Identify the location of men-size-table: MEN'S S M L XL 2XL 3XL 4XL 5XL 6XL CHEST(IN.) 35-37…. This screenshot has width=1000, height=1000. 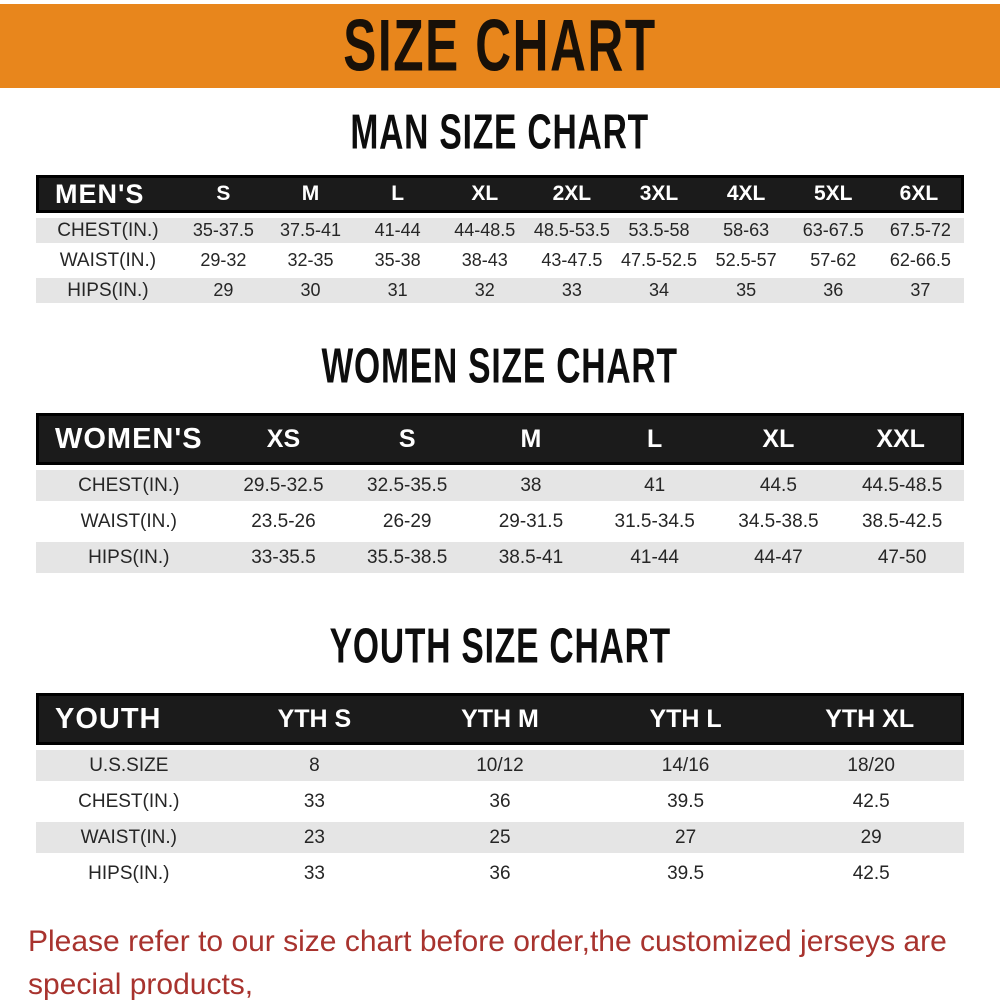
(500, 239).